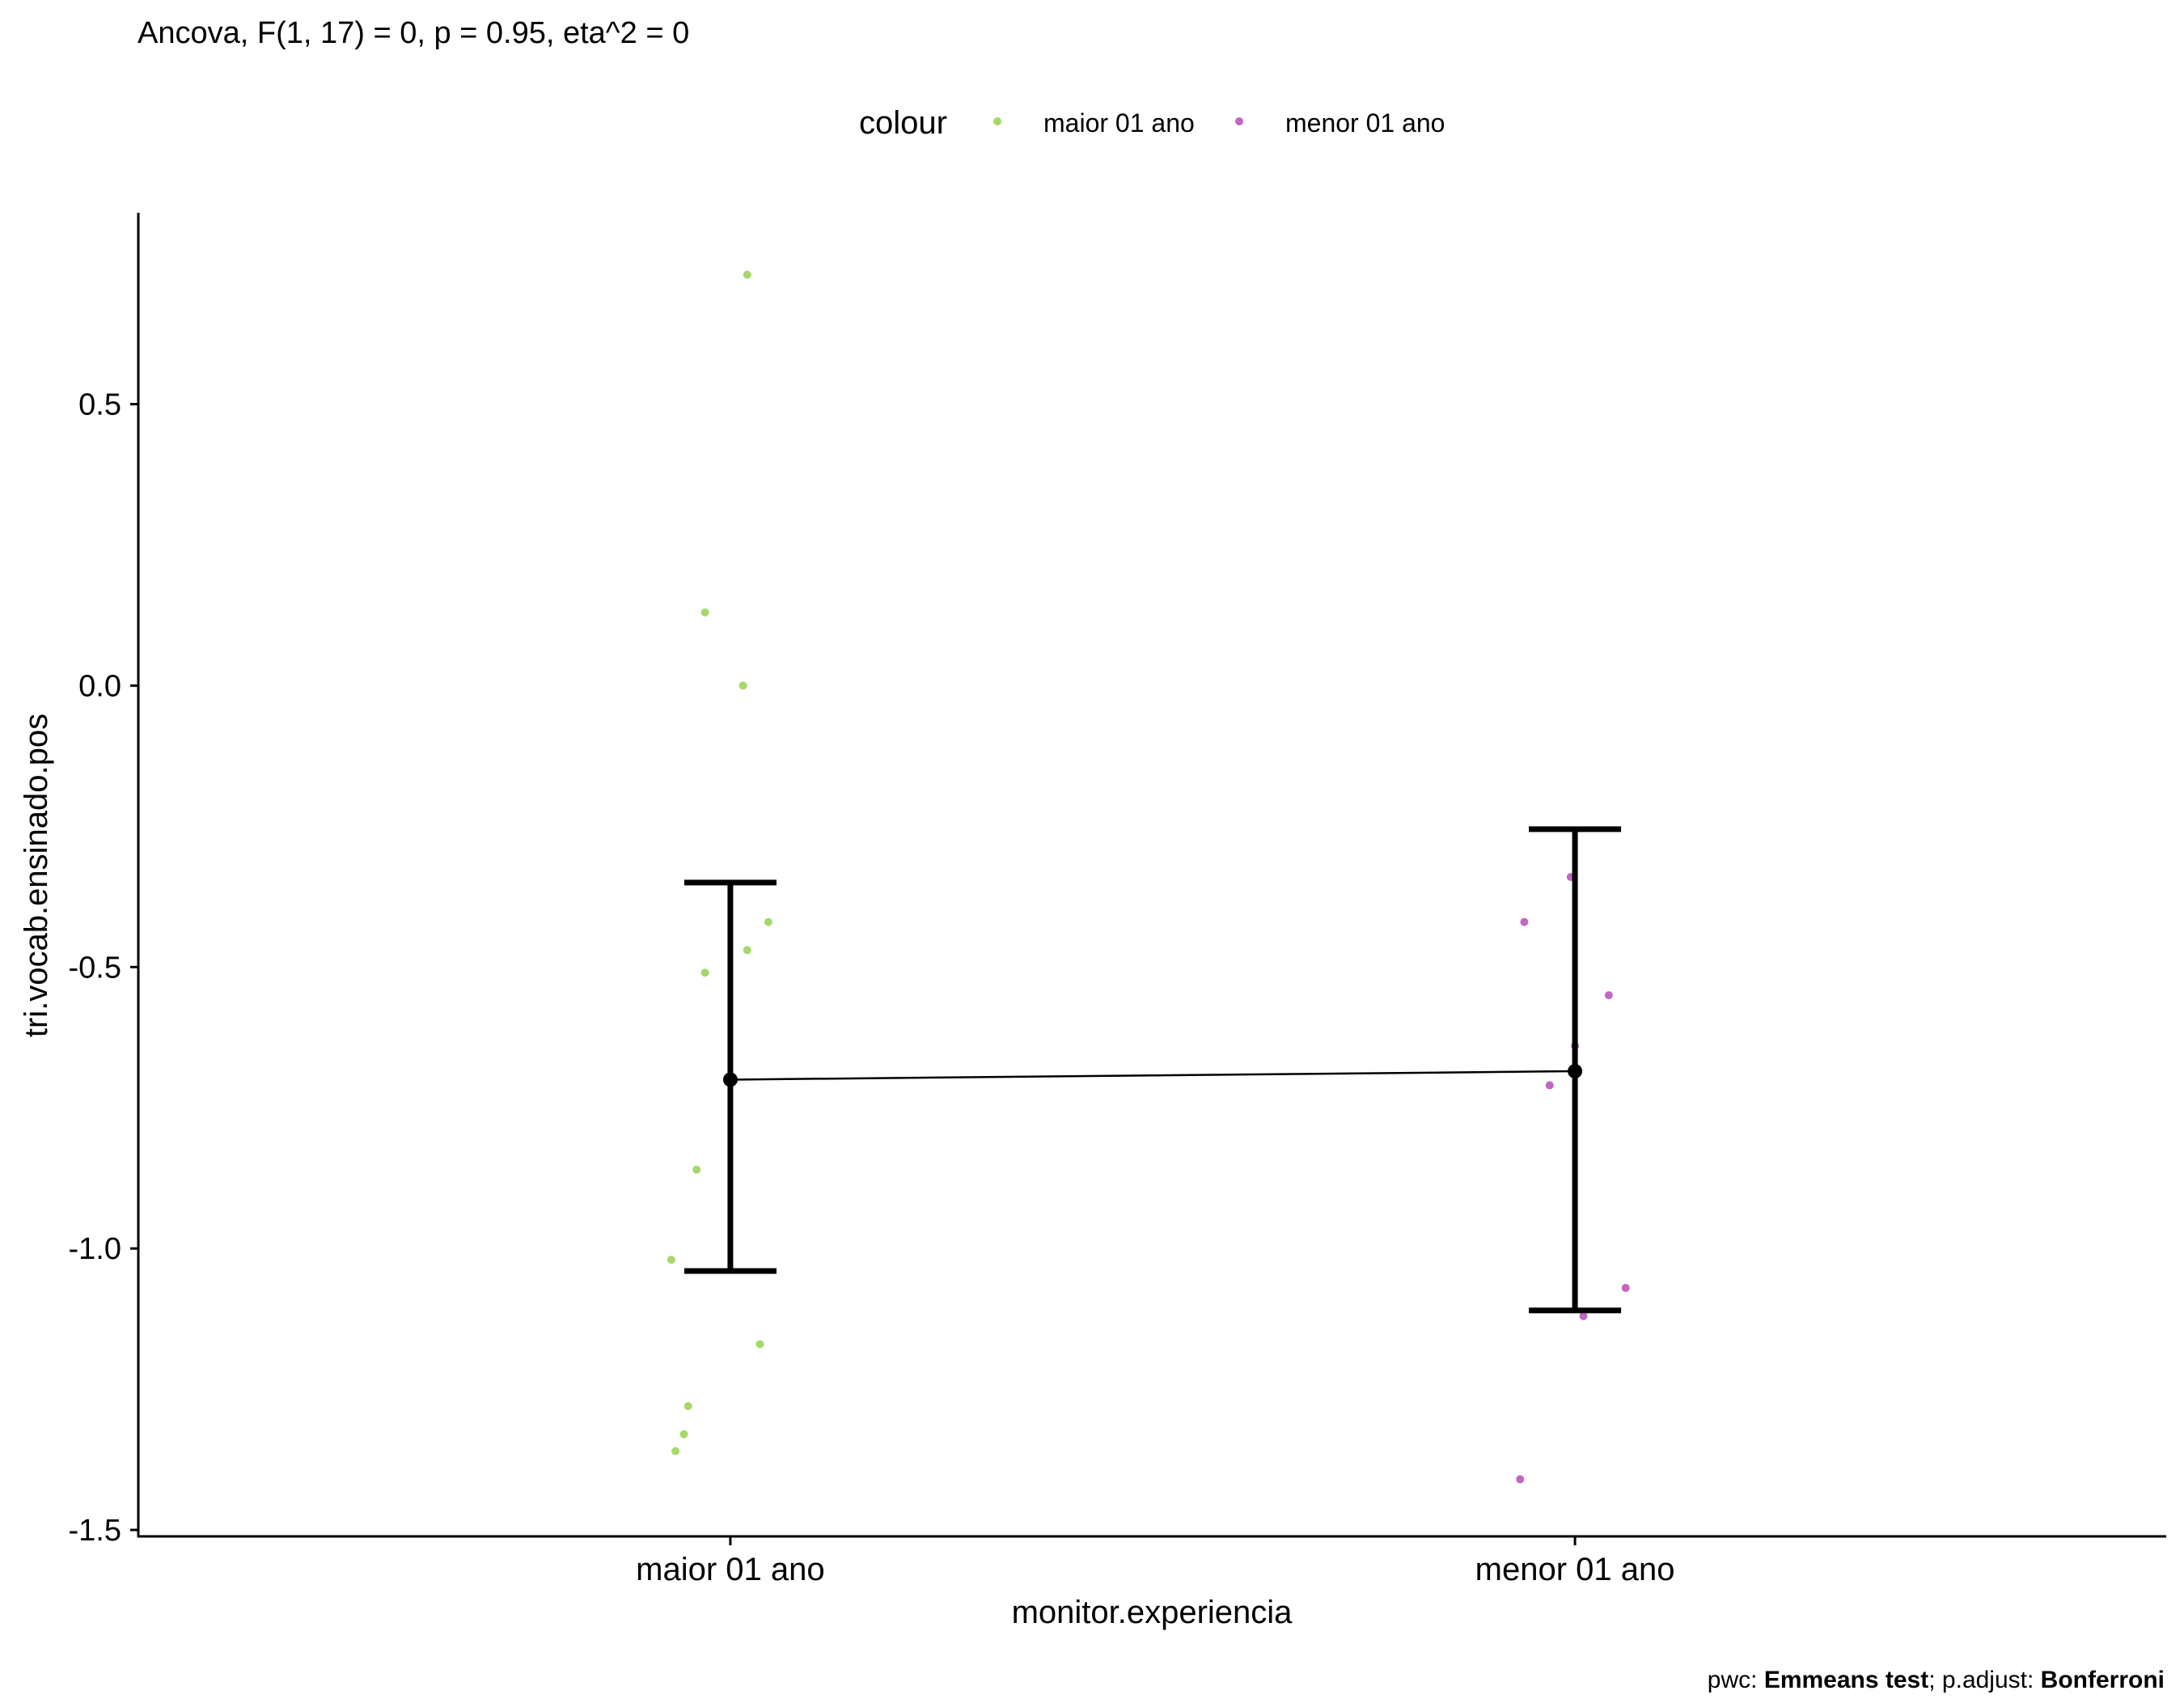 The height and width of the screenshot is (1699, 2184). What do you see at coordinates (1153, 1075) in the screenshot?
I see `mean-connector-line` at bounding box center [1153, 1075].